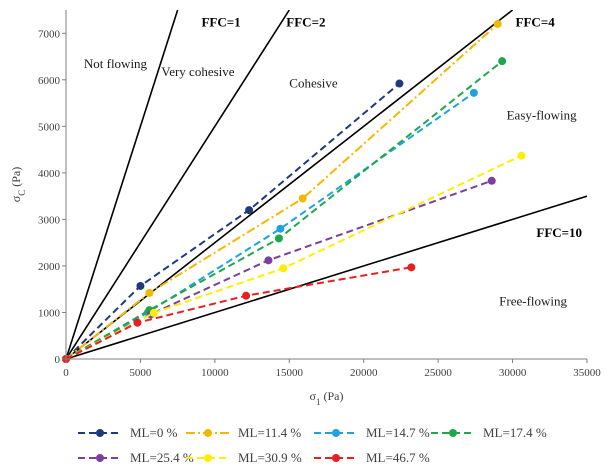 The width and height of the screenshot is (606, 467). What do you see at coordinates (49, 34) in the screenshot?
I see `y-tick-label: 7000` at bounding box center [49, 34].